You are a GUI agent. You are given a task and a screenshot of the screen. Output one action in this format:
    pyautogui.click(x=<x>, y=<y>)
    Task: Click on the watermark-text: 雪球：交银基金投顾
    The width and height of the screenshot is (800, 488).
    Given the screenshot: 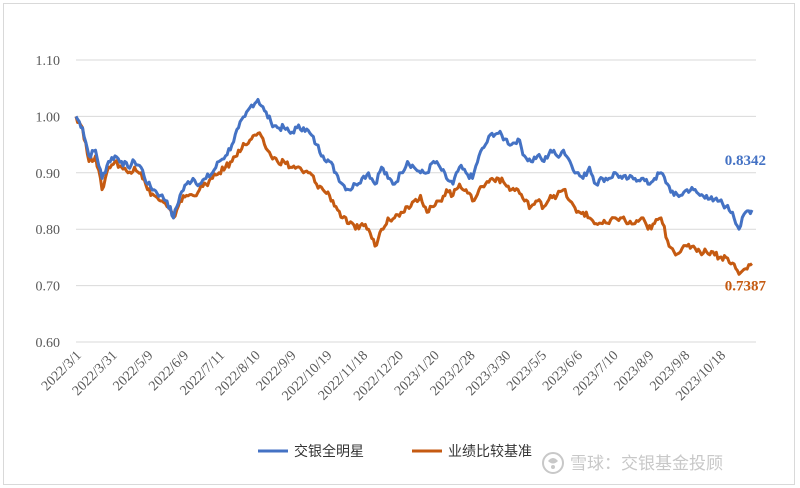 What is the action you would take?
    pyautogui.click(x=646, y=464)
    